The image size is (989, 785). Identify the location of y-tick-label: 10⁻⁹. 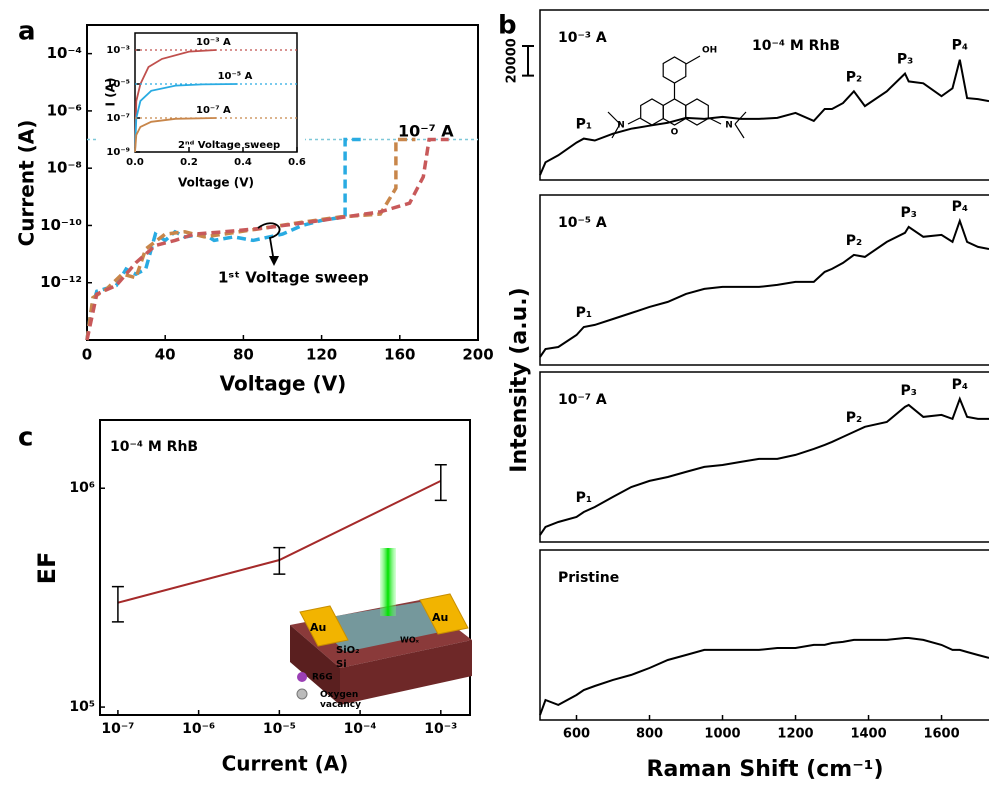
(118, 152).